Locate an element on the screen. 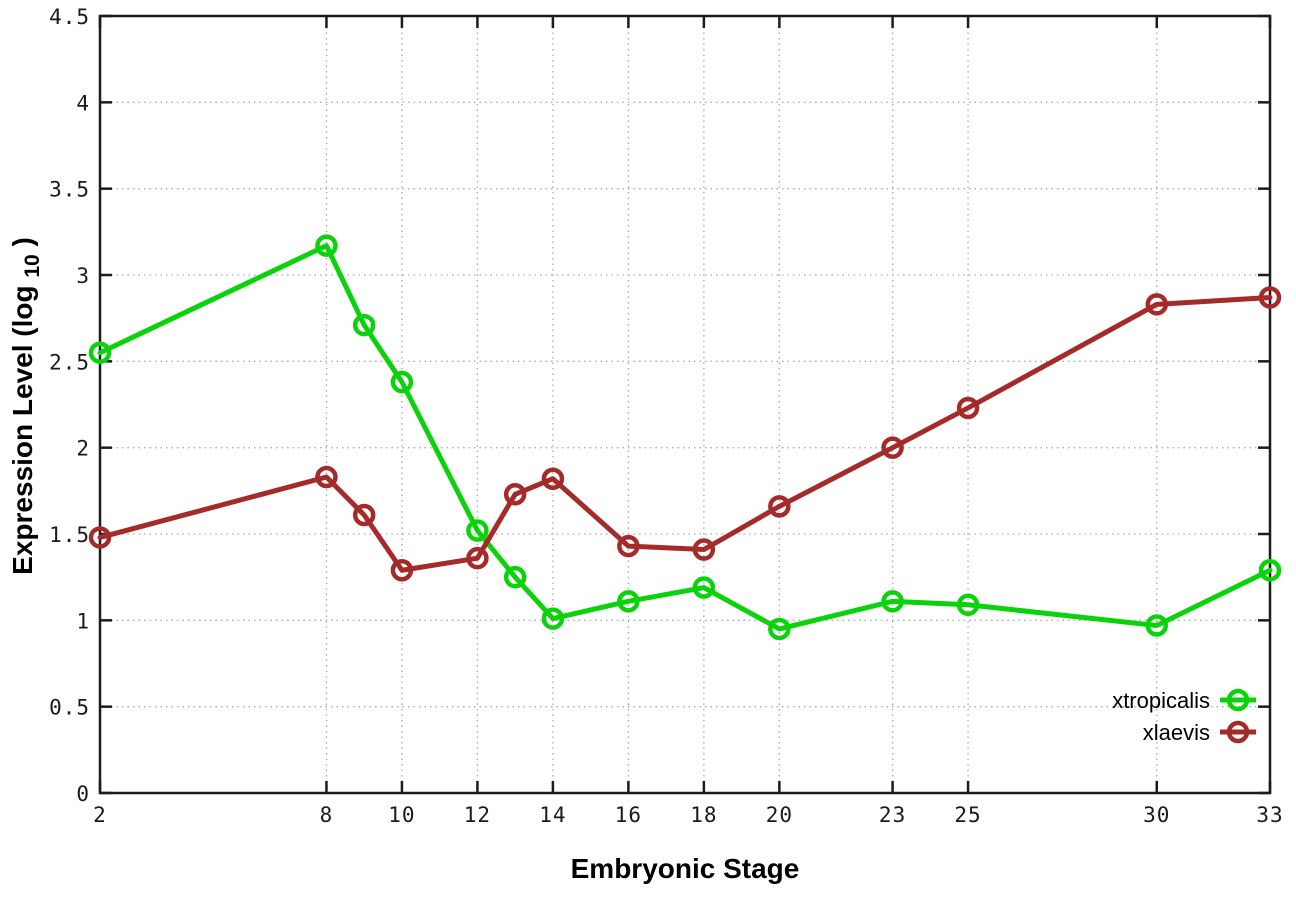 The width and height of the screenshot is (1296, 907). y-axis-title-main: Expression Level (log is located at coordinates (22, 429).